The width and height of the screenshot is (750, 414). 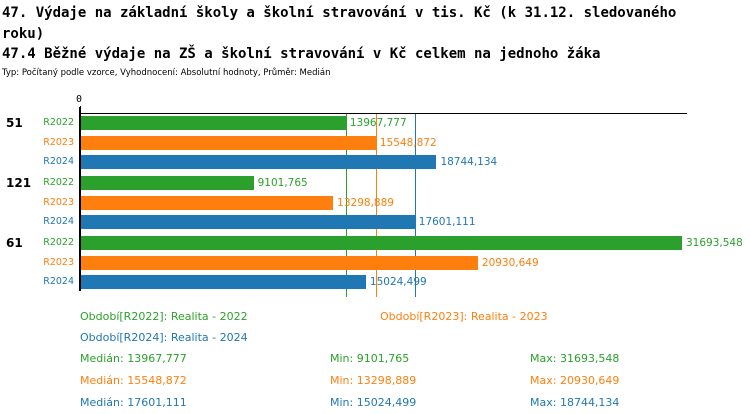 What do you see at coordinates (575, 402) in the screenshot?
I see `stat-max-r2024: Max: 18744,134` at bounding box center [575, 402].